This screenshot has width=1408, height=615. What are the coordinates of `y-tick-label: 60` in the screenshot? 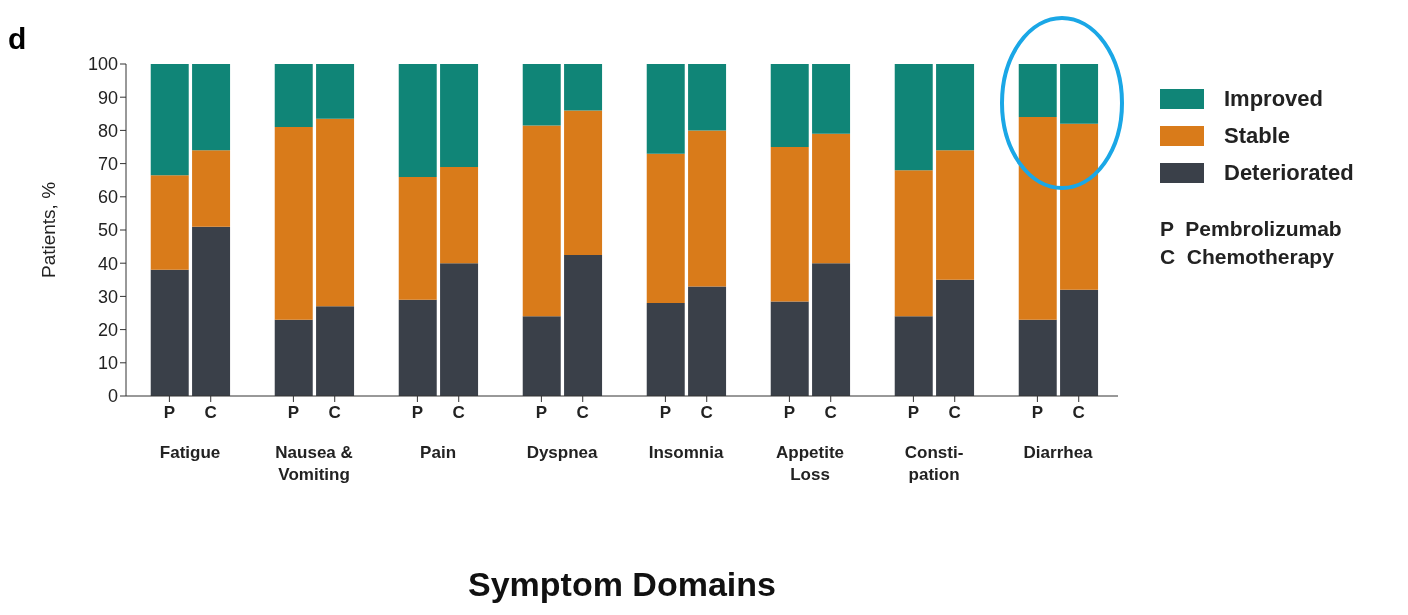 It's located at (107, 197).